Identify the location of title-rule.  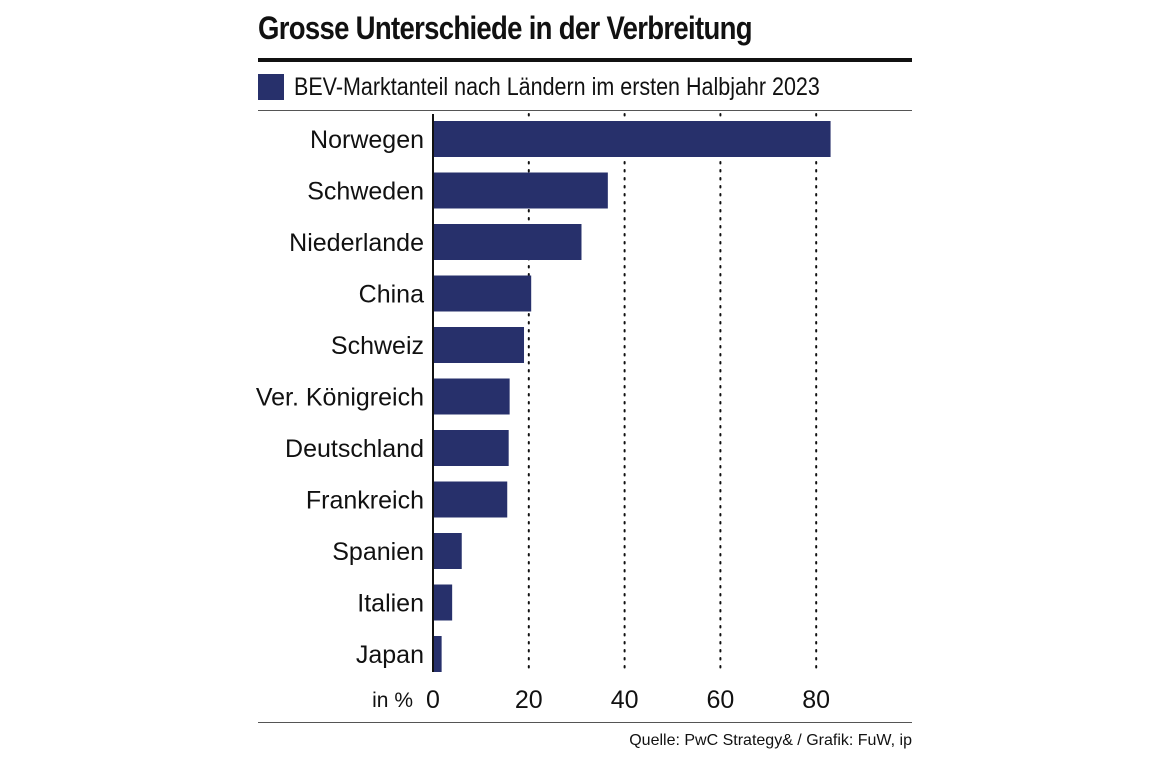
(585, 60).